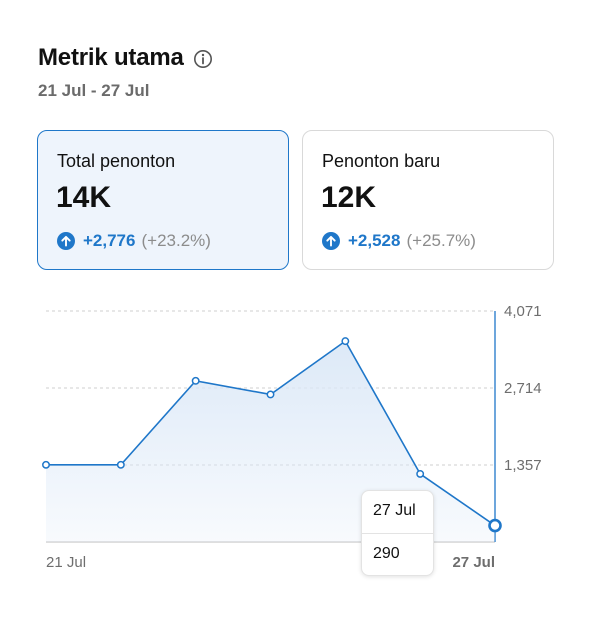 Image resolution: width=591 pixels, height=622 pixels. What do you see at coordinates (495, 525) in the screenshot?
I see `data-point-selected` at bounding box center [495, 525].